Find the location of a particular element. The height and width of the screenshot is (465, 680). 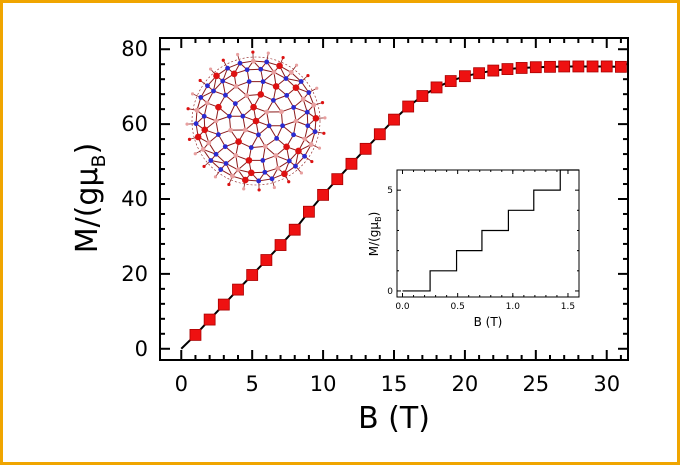

x-tick-label: 0 is located at coordinates (181, 384).